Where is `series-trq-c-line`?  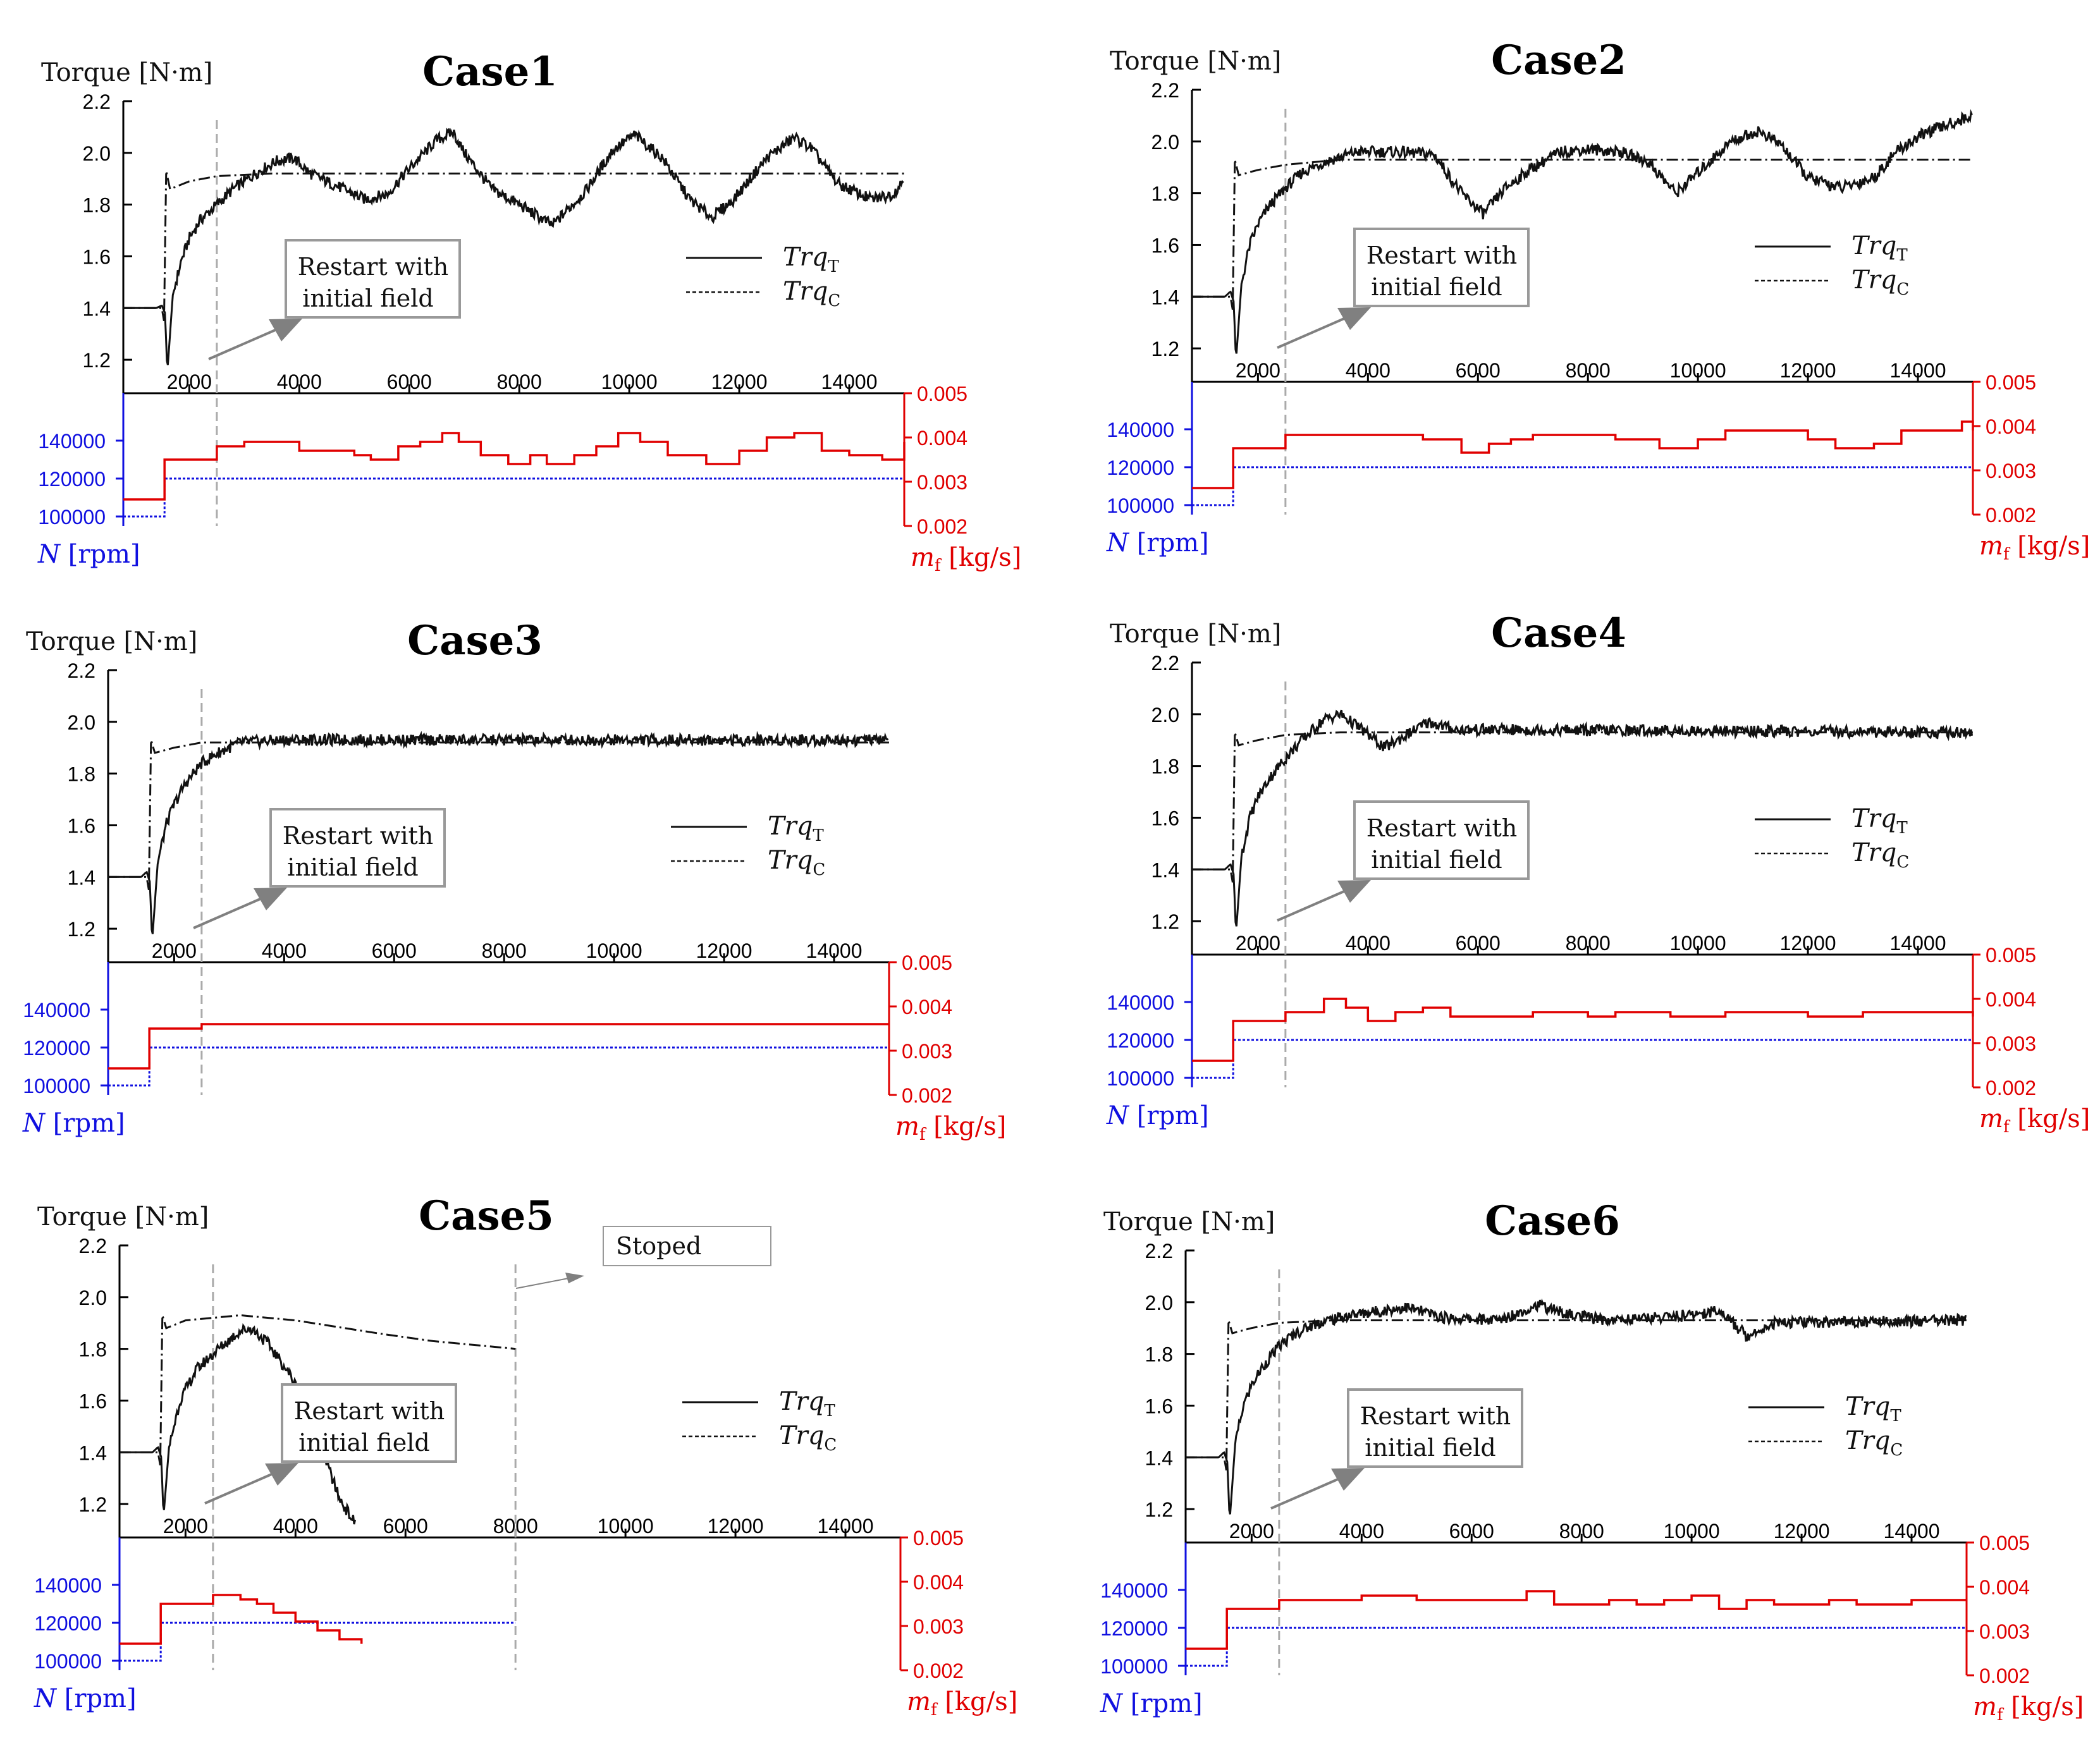
series-trq-c-line is located at coordinates (1582, 234).